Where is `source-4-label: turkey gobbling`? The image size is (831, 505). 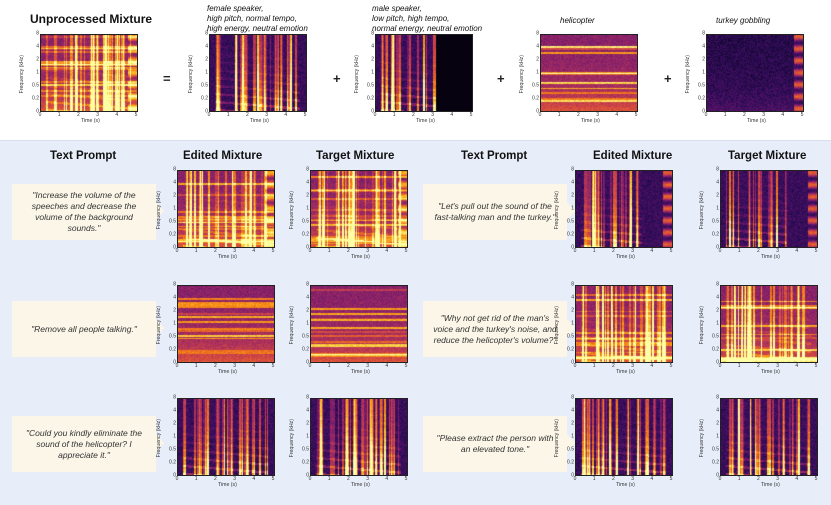
source-4-label: turkey gobbling is located at coordinates (743, 20).